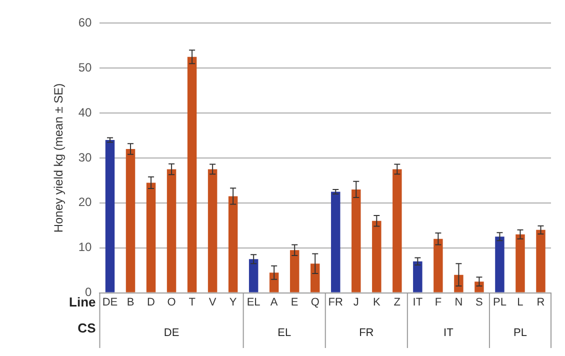 The height and width of the screenshot is (356, 565). Describe the element at coordinates (499, 302) in the screenshot. I see `x-tick-label: PL` at that location.